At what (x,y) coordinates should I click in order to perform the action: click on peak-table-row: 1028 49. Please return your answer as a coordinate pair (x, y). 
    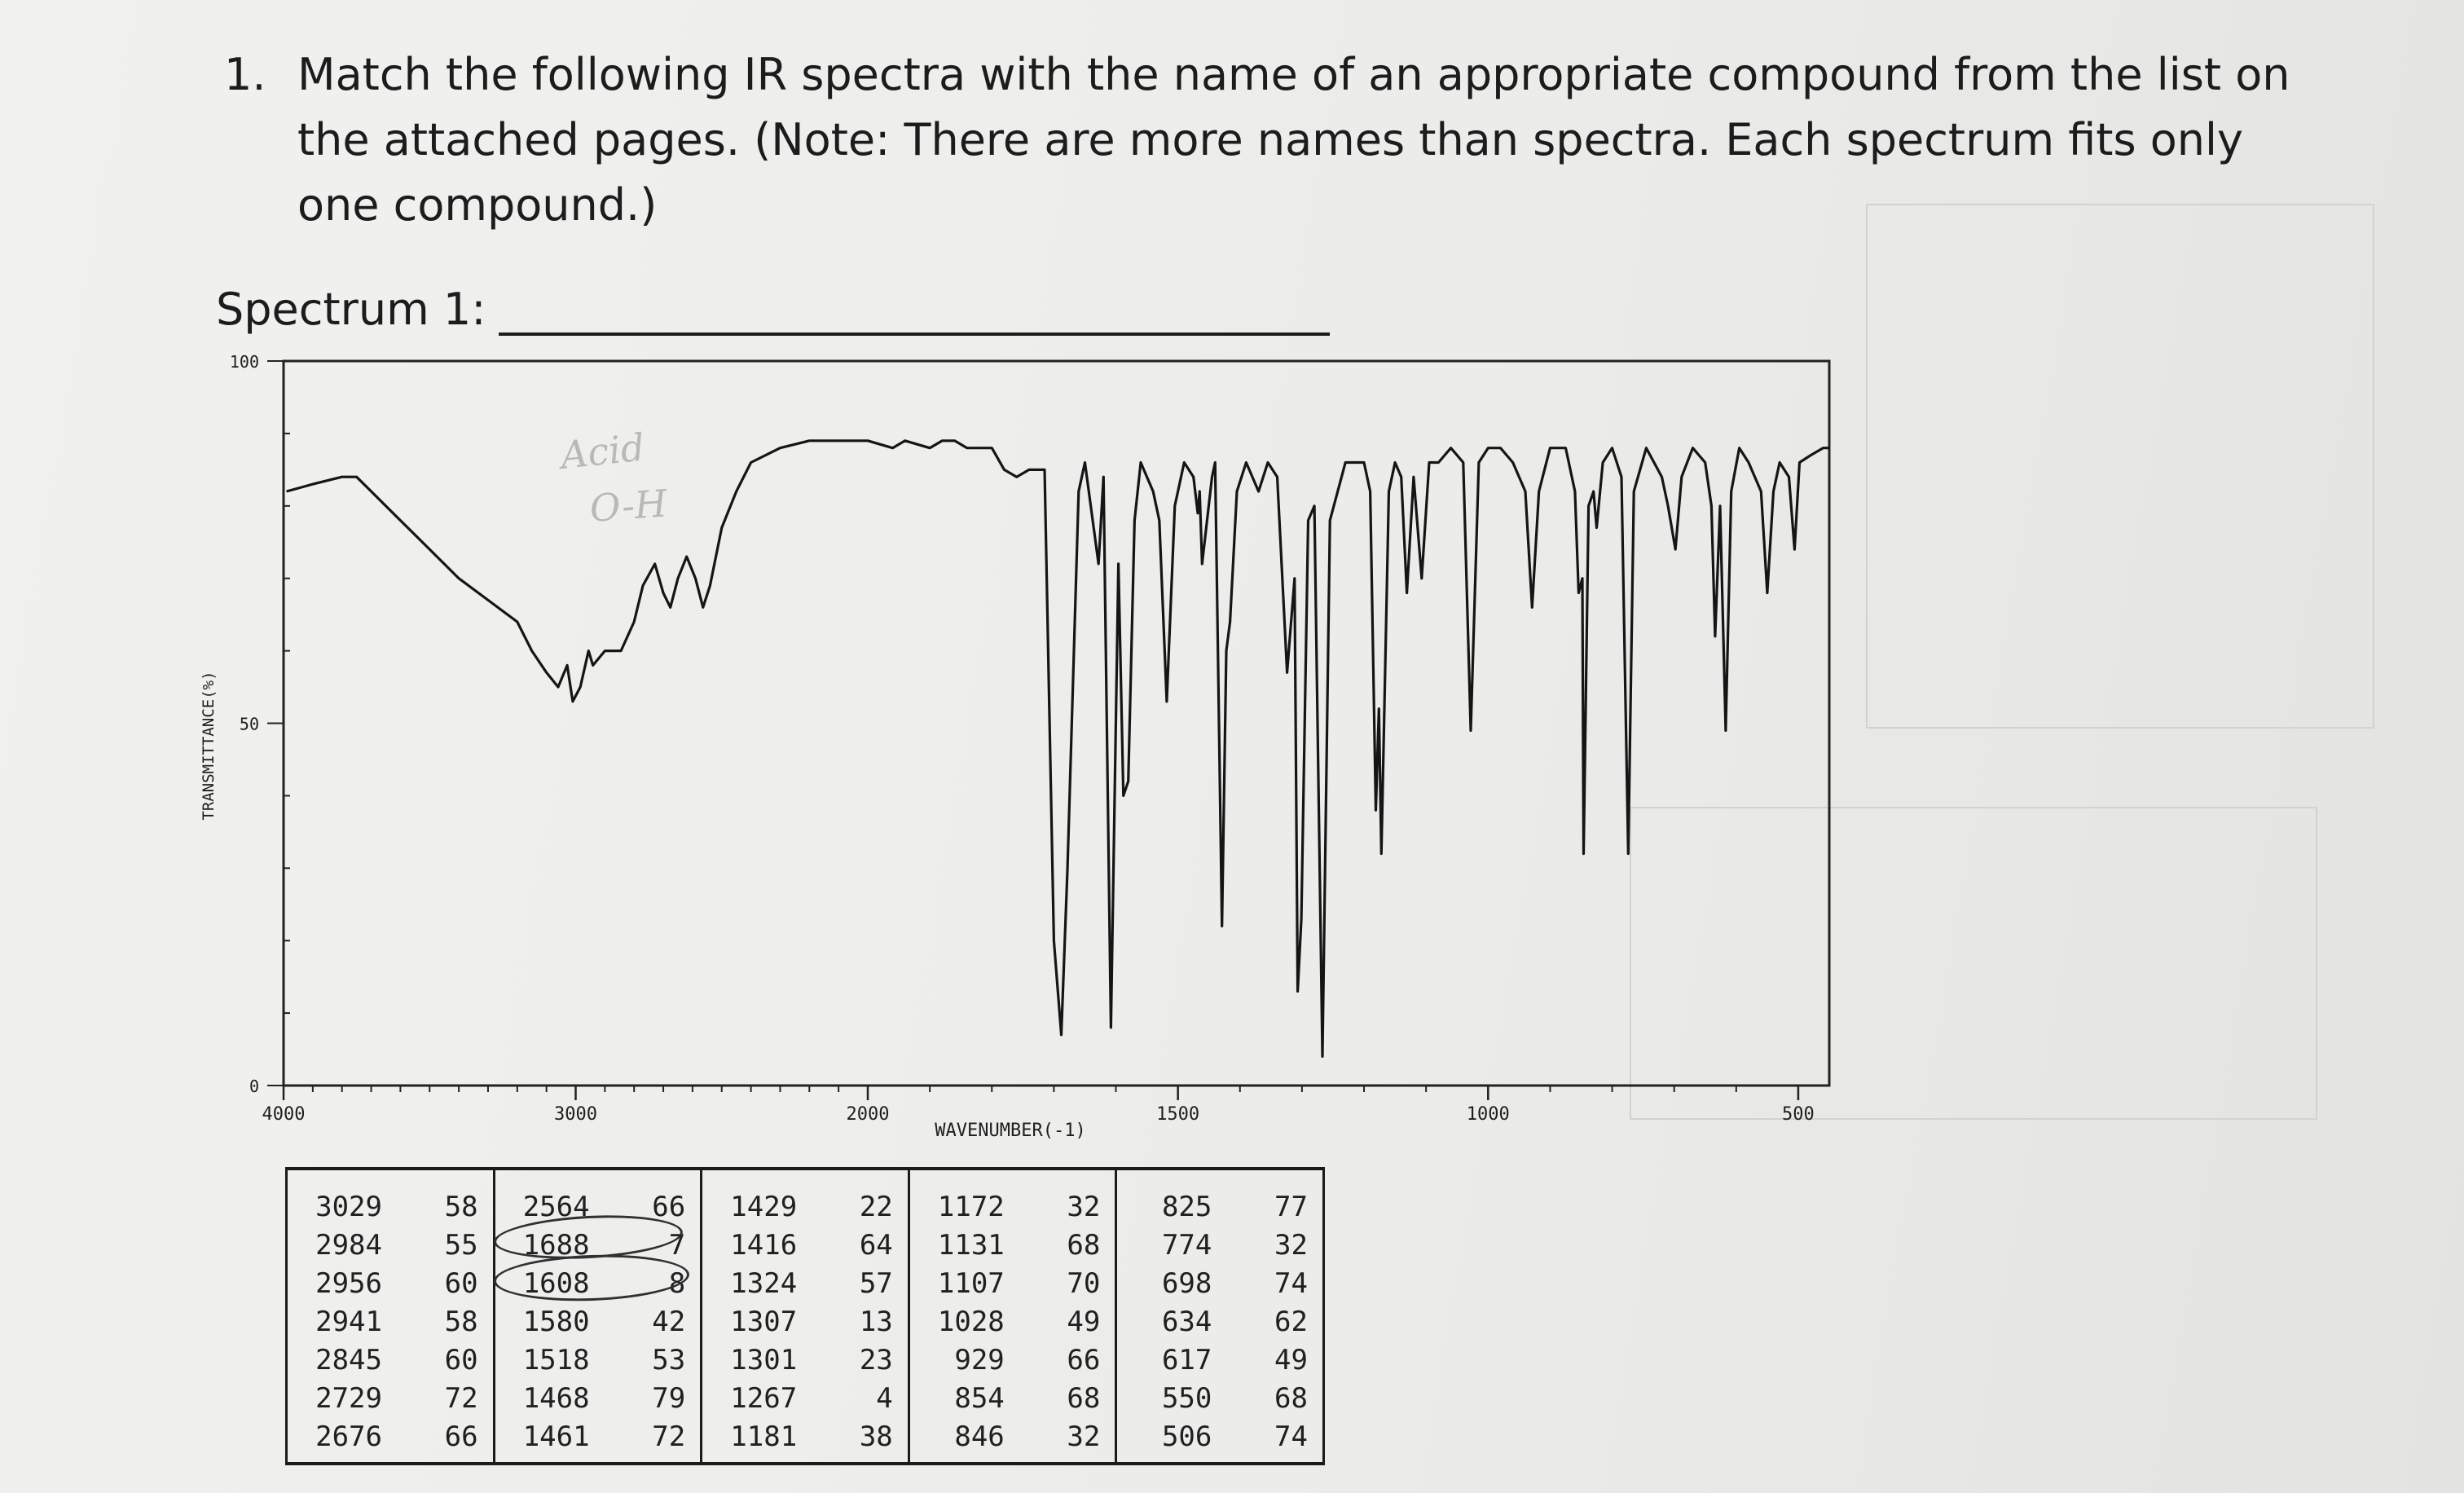
    Looking at the image, I should click on (1015, 1322).